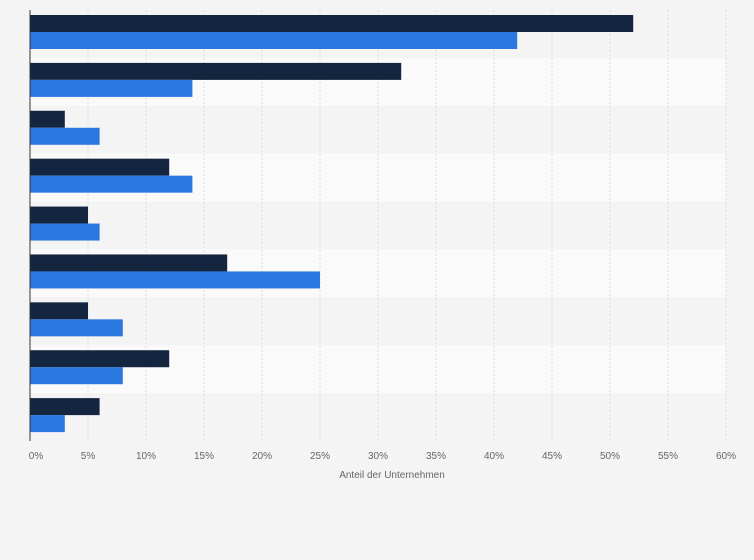  What do you see at coordinates (88, 456) in the screenshot?
I see `x-tick-label: 5%` at bounding box center [88, 456].